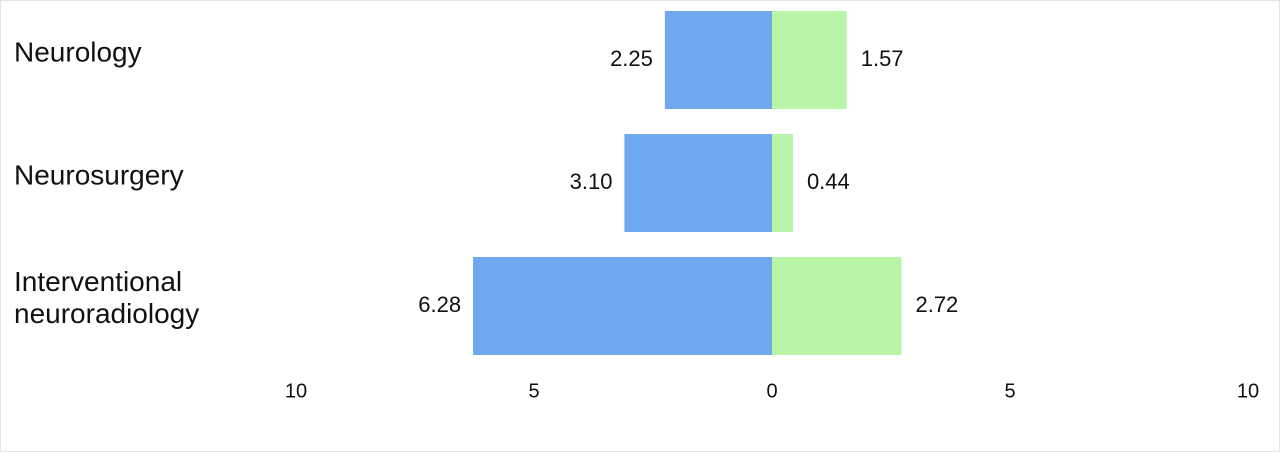 The image size is (1280, 452). What do you see at coordinates (439, 304) in the screenshot?
I see `value-label: 6.28` at bounding box center [439, 304].